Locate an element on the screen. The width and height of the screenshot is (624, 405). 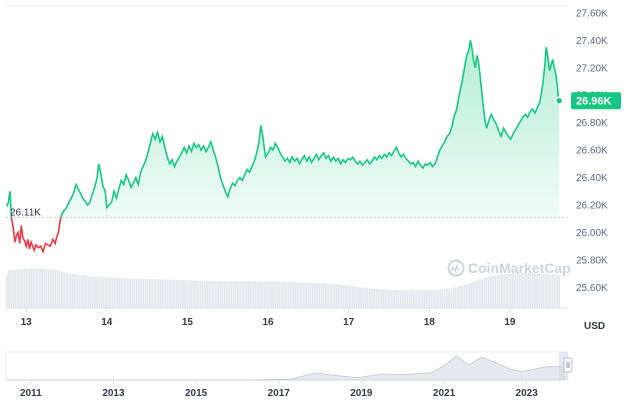
current-price-badge is located at coordinates (596, 101).